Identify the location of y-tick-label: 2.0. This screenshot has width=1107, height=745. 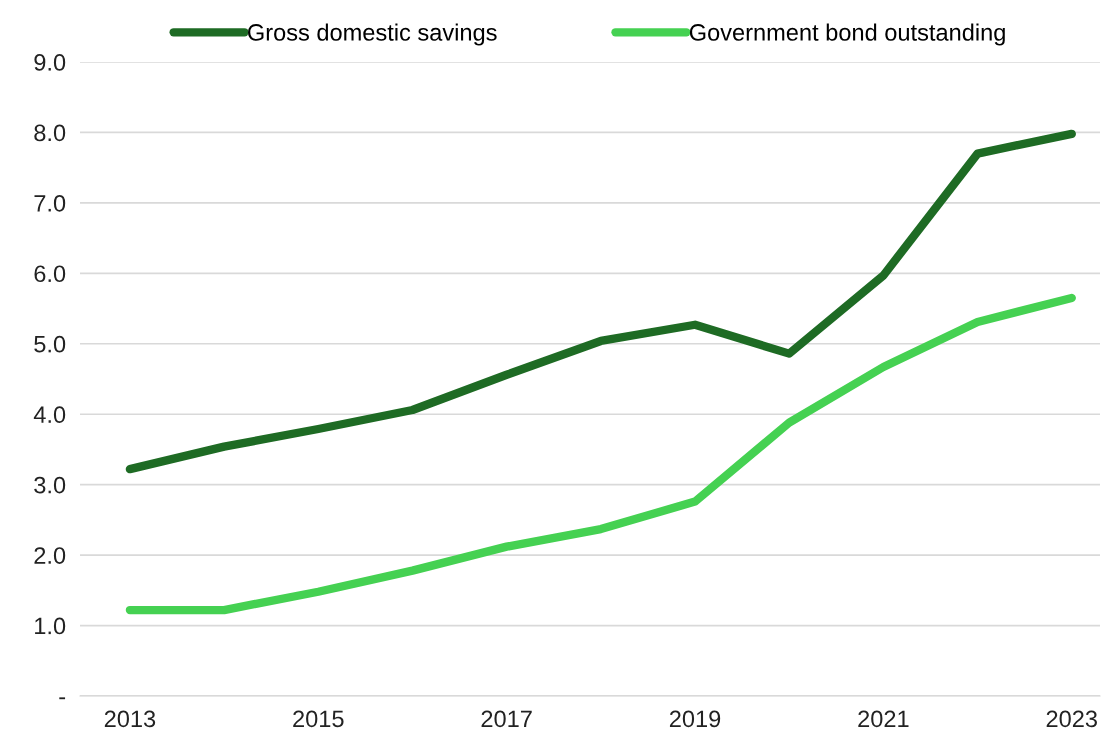
(50, 555).